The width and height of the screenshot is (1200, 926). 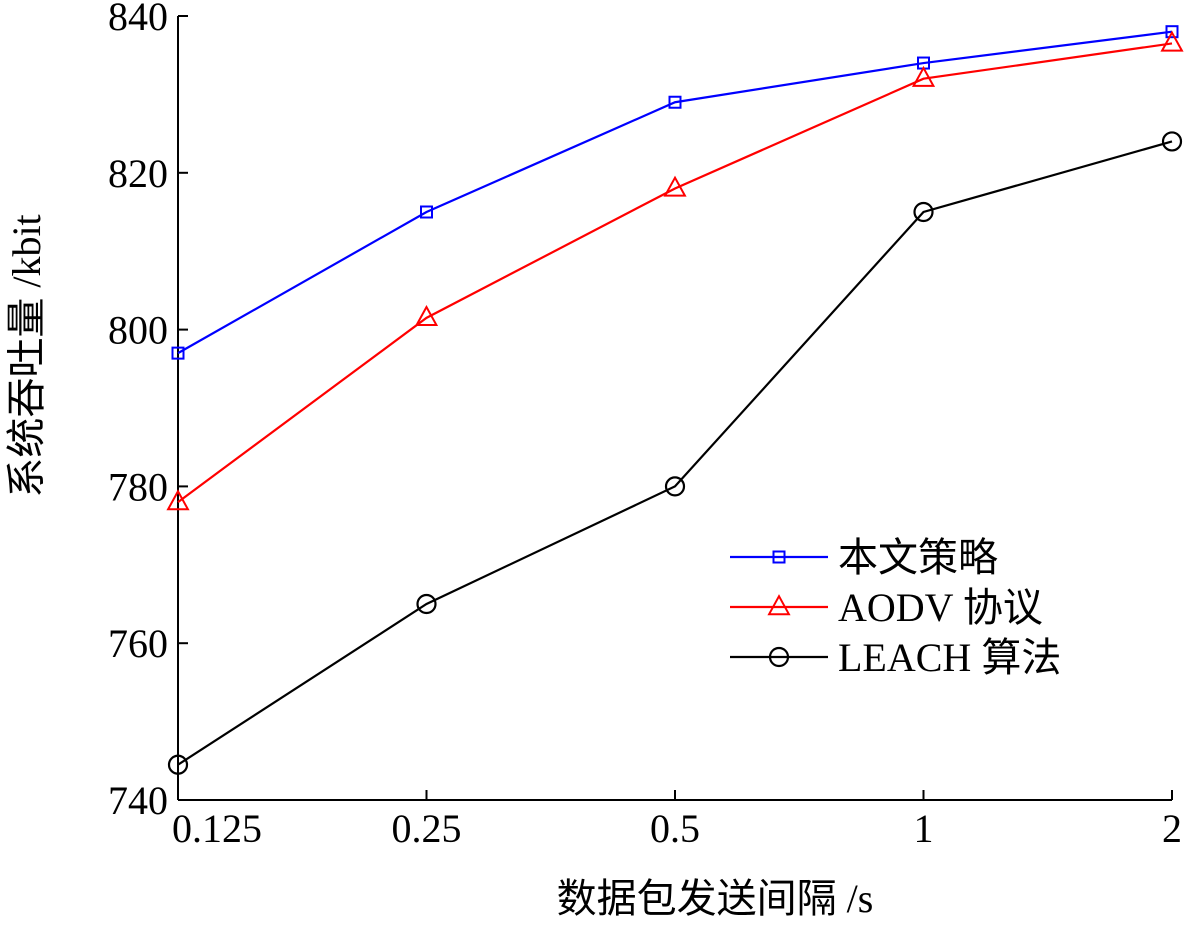 I want to click on x-tick-label: 2, so click(x=1172, y=828).